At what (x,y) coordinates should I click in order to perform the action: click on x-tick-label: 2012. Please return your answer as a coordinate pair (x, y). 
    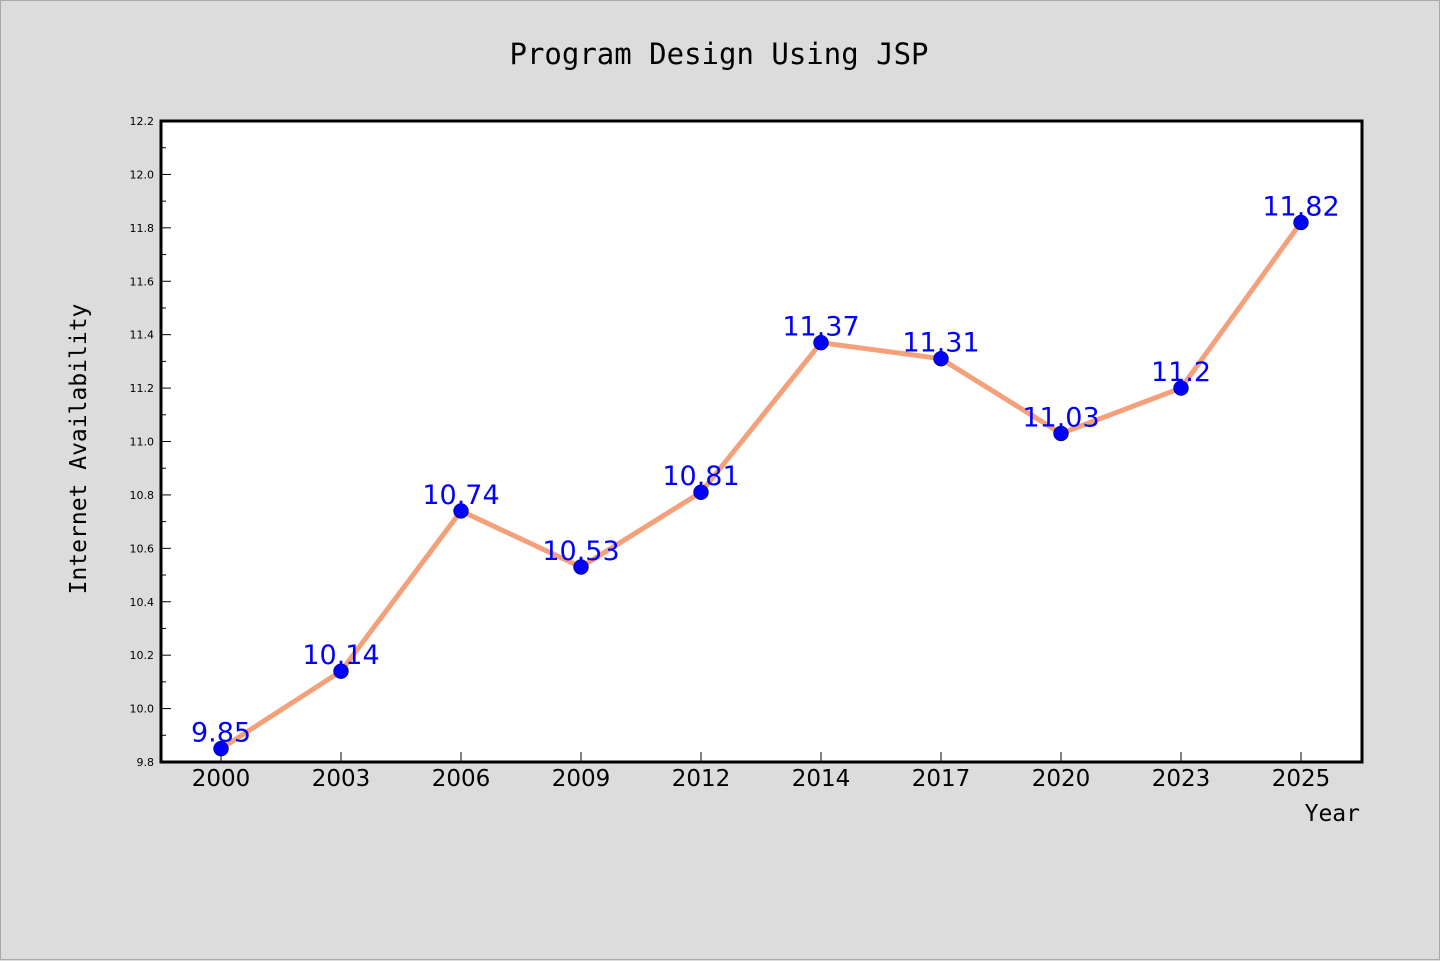
    Looking at the image, I should click on (701, 779).